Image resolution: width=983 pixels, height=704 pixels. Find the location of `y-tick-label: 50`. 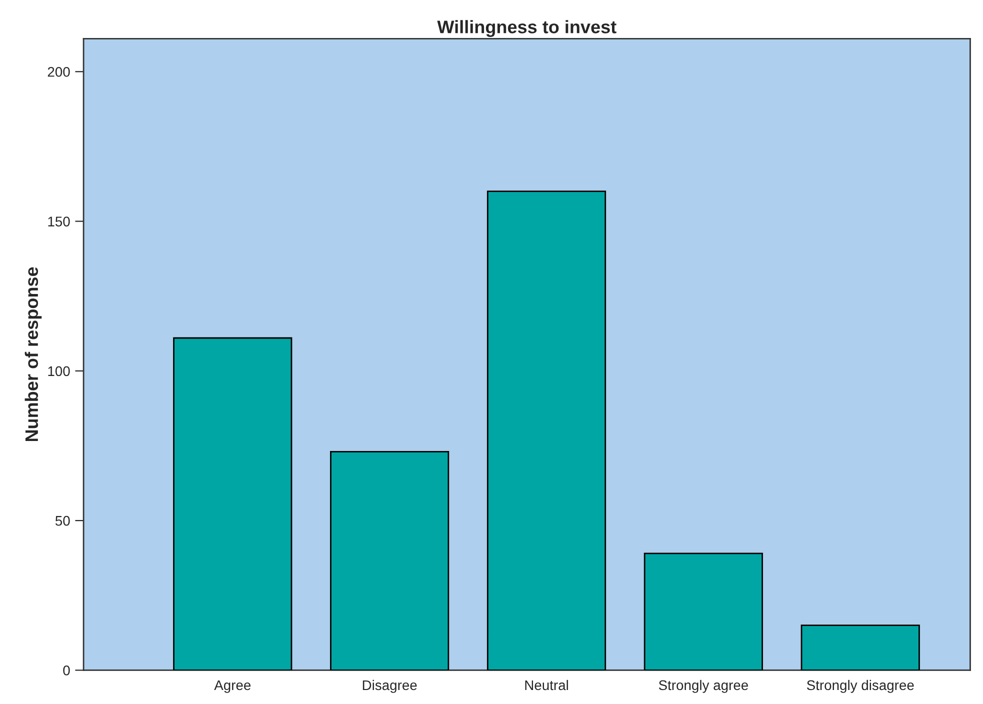

y-tick-label: 50 is located at coordinates (62, 521).